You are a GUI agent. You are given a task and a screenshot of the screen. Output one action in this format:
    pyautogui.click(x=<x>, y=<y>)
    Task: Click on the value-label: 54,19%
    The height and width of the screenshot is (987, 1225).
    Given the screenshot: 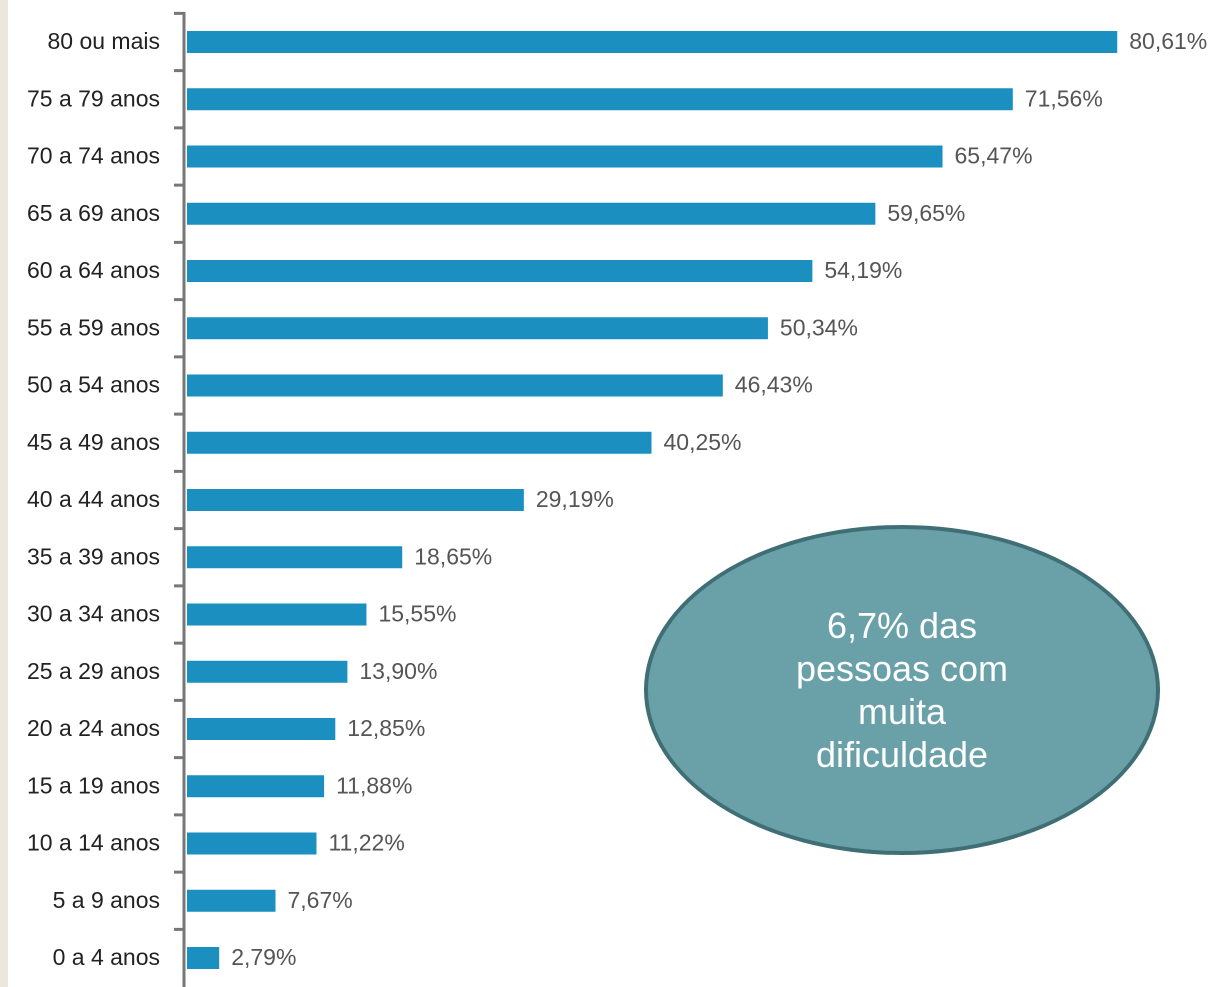 What is the action you would take?
    pyautogui.click(x=863, y=270)
    